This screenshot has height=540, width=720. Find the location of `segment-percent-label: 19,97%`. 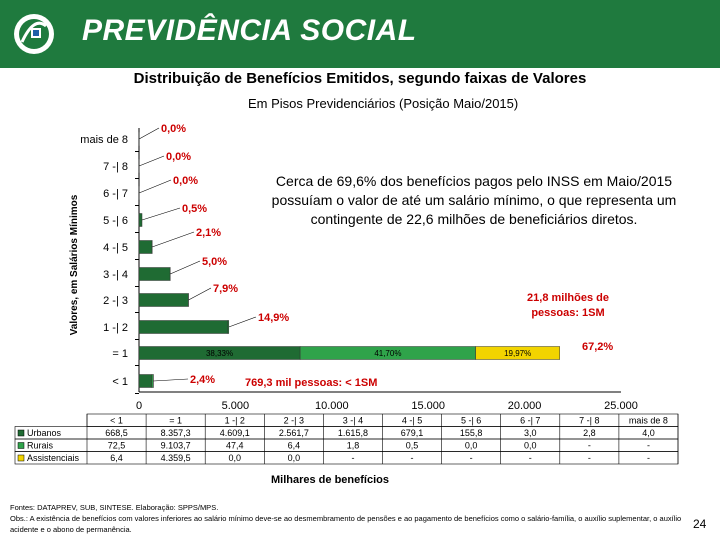

segment-percent-label: 19,97% is located at coordinates (517, 353).